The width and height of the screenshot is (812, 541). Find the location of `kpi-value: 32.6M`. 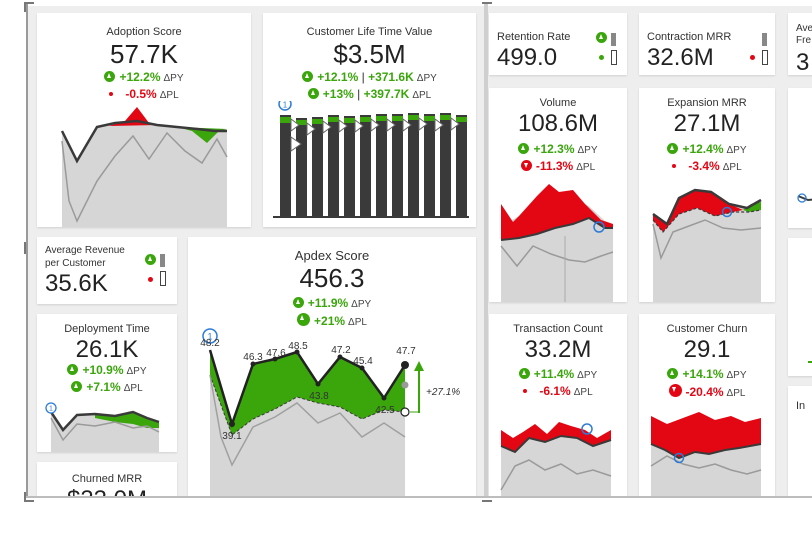

kpi-value: 32.6M is located at coordinates (680, 57).